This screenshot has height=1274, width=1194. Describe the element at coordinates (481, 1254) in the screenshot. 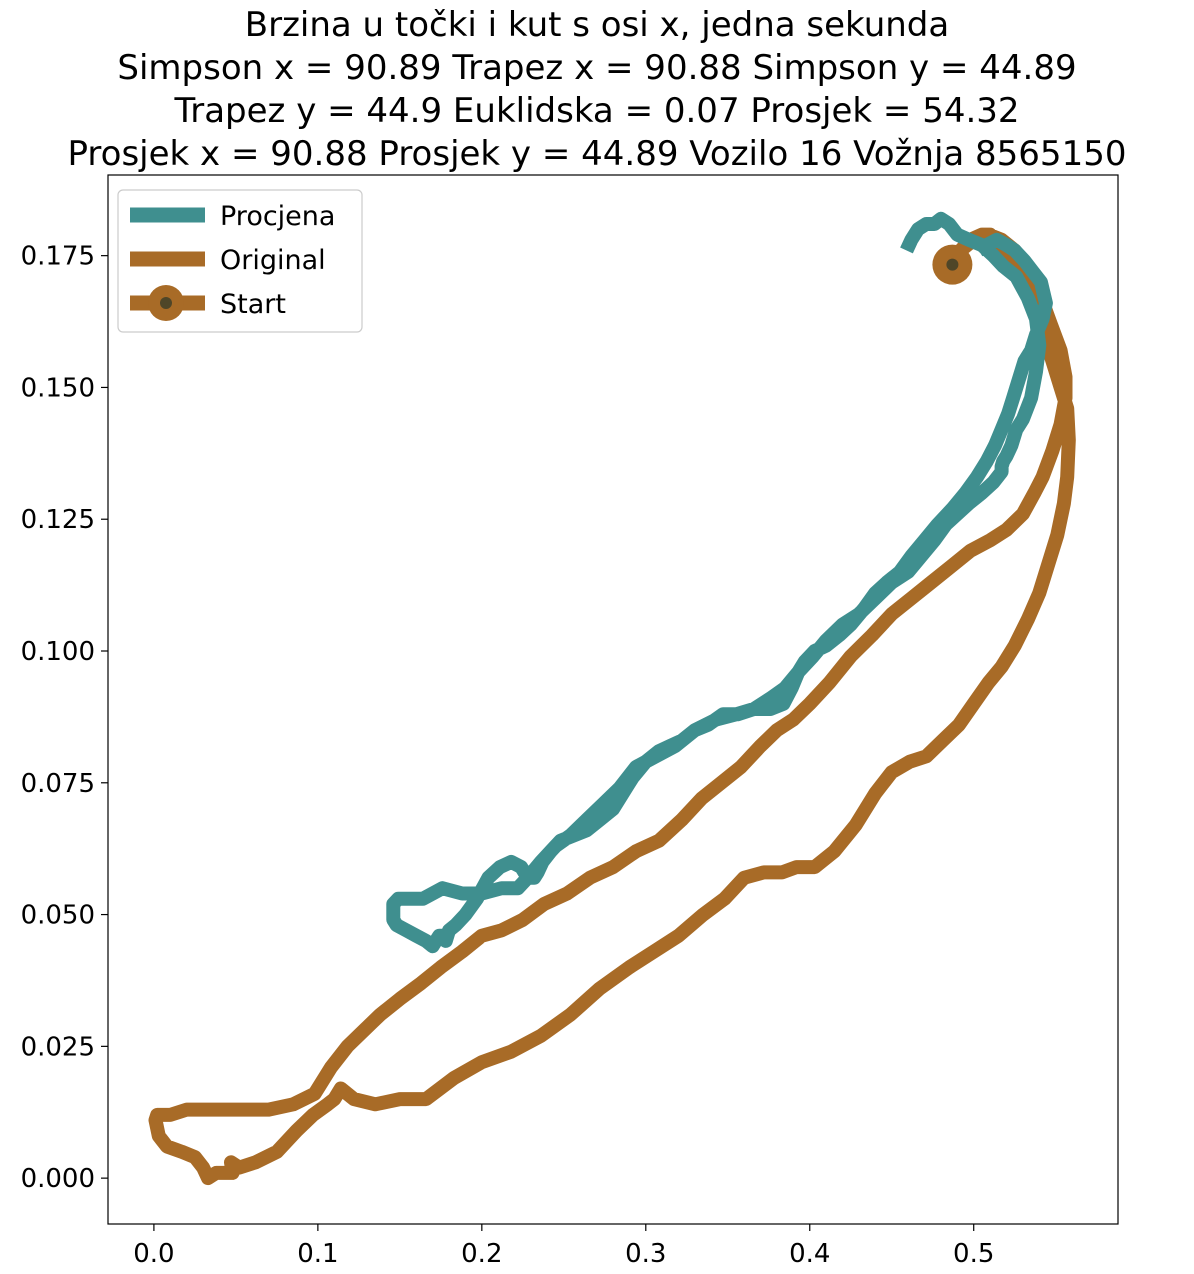

I see `x-tick-label: 0.2` at that location.